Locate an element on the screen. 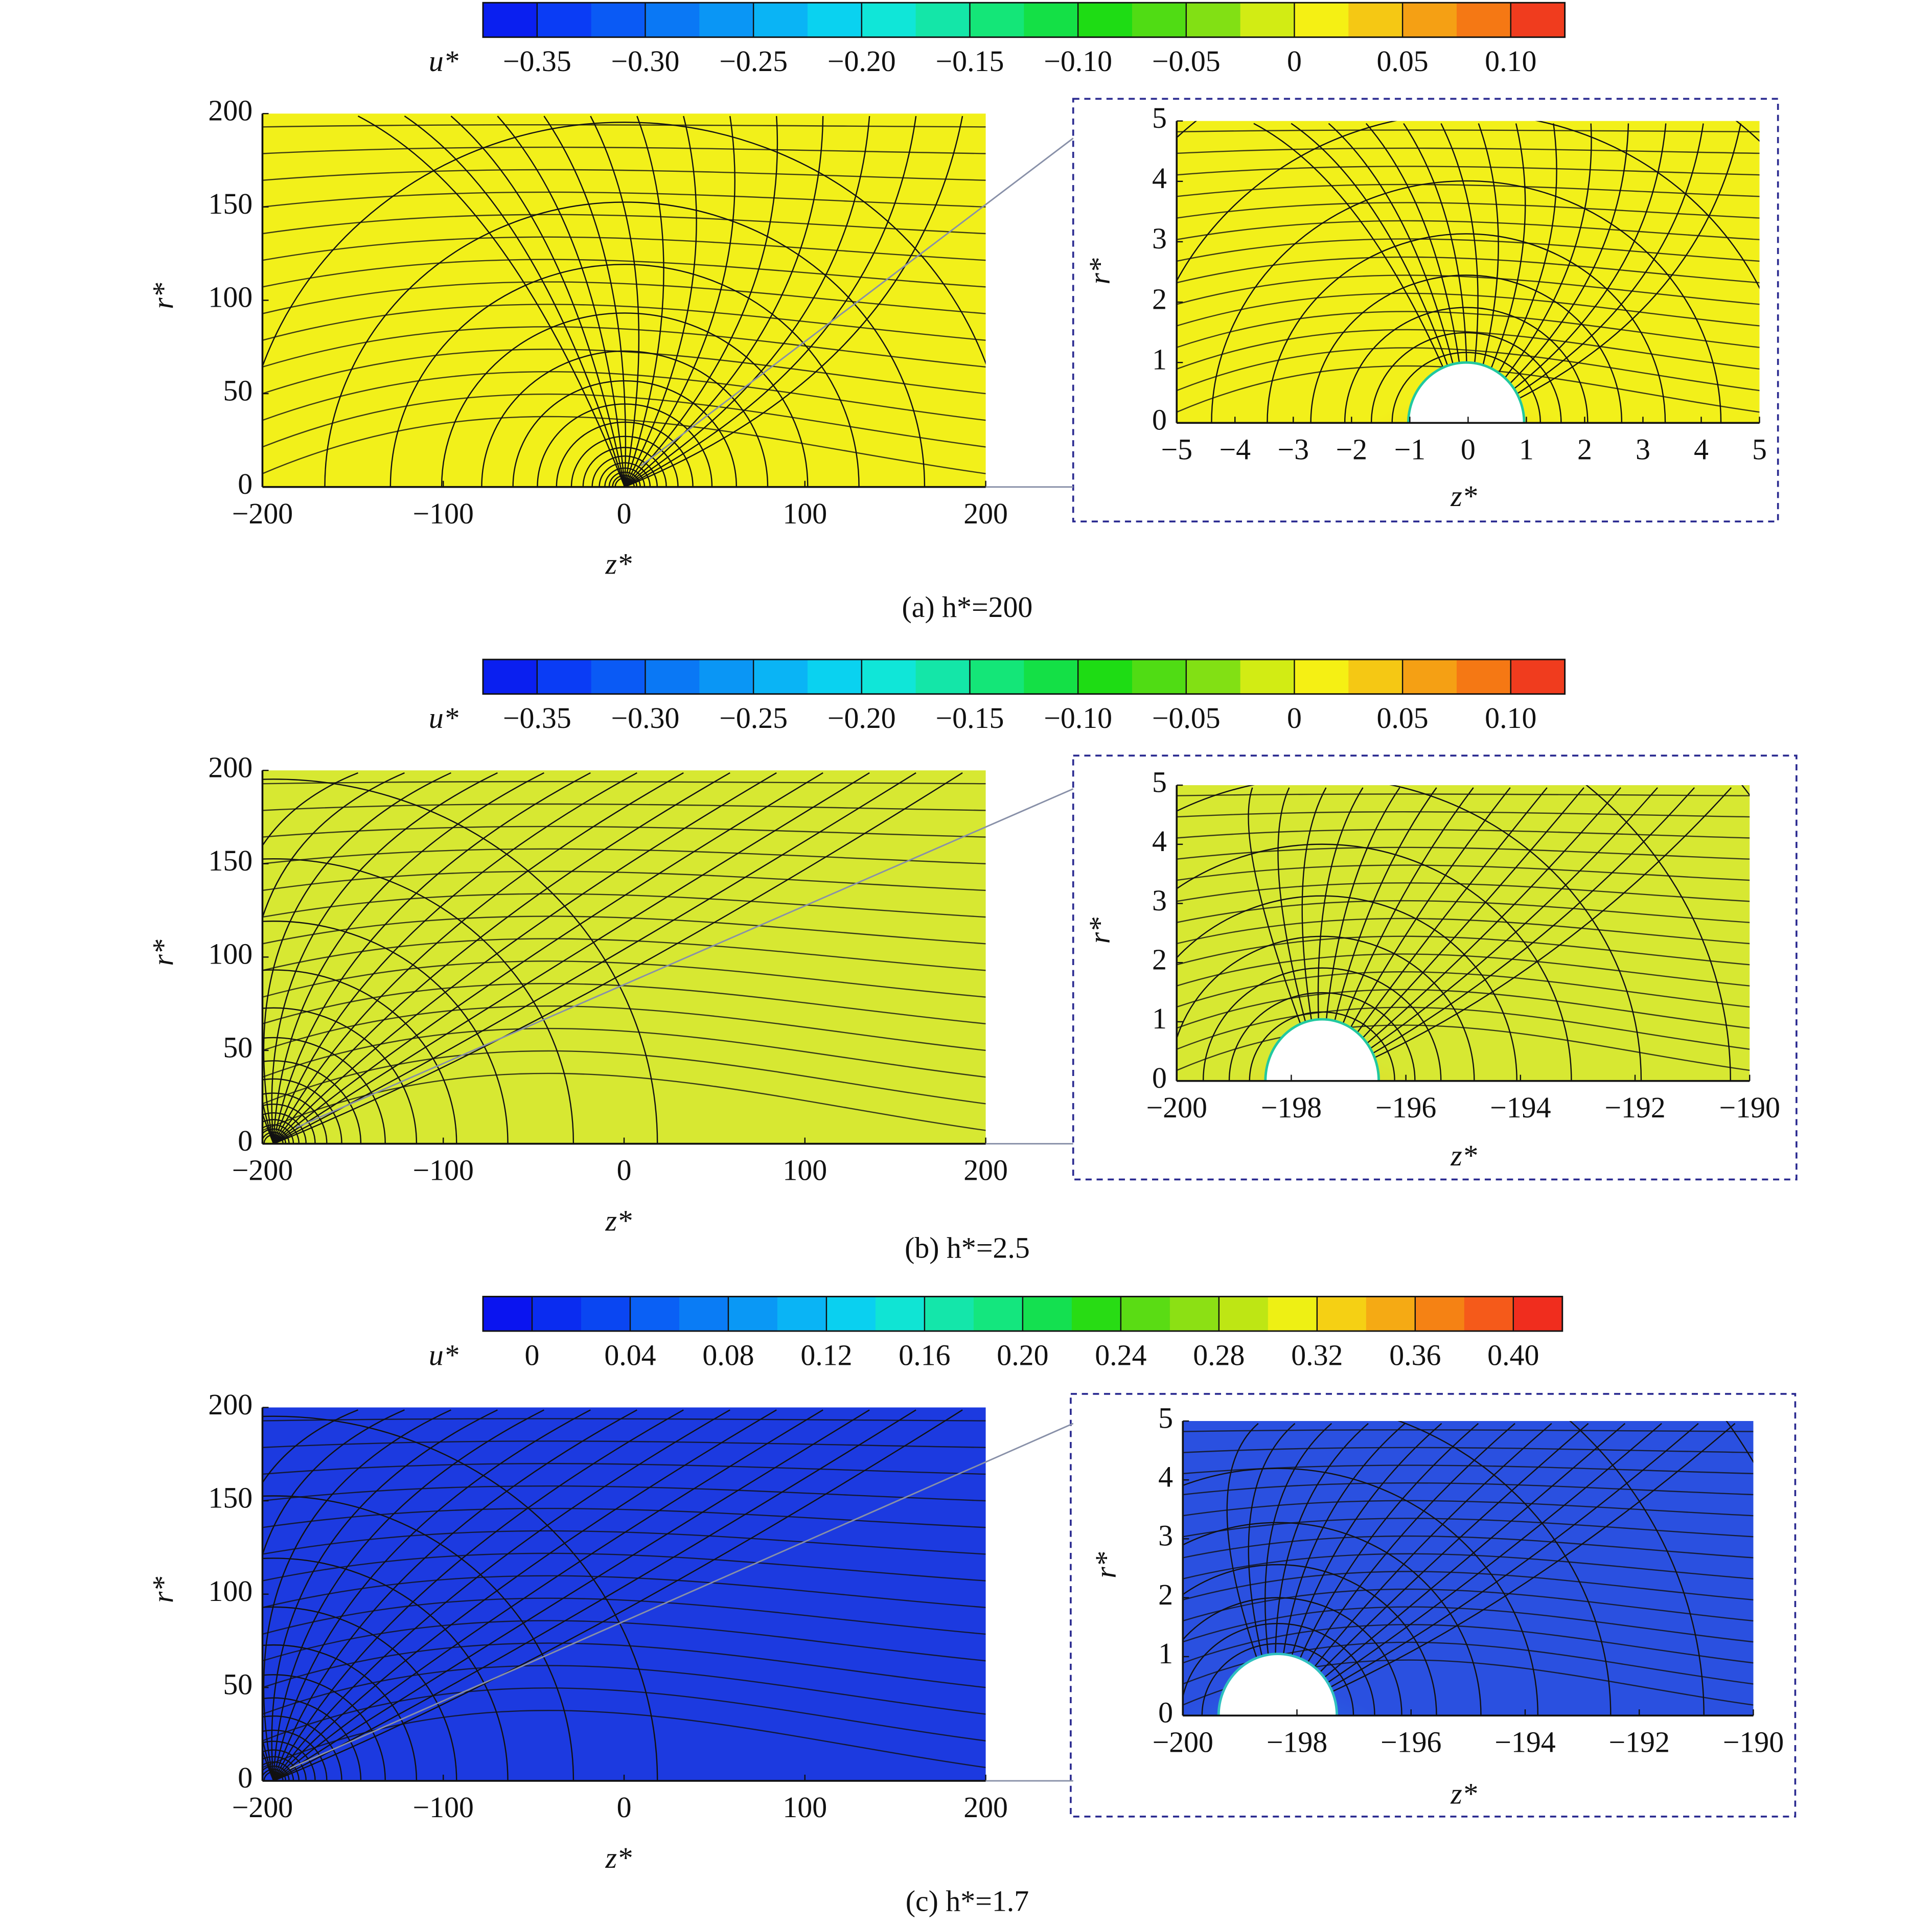 Image resolution: width=1932 pixels, height=1924 pixels. colorbar-tick-label: −0.05 is located at coordinates (1186, 718).